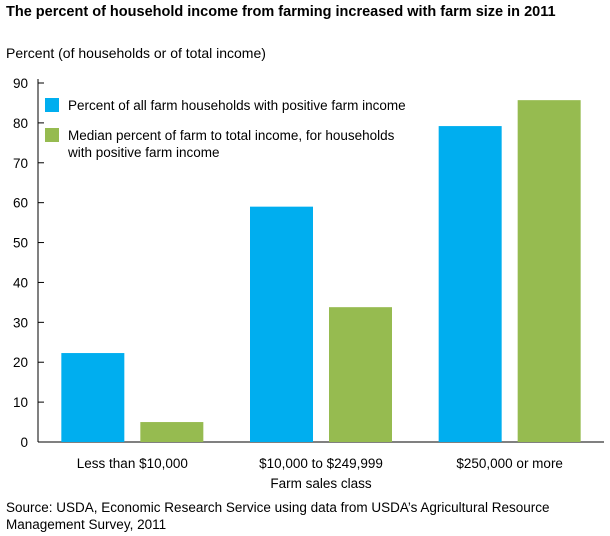 The width and height of the screenshot is (610, 536). I want to click on y-tick-label: 70, so click(20, 163).